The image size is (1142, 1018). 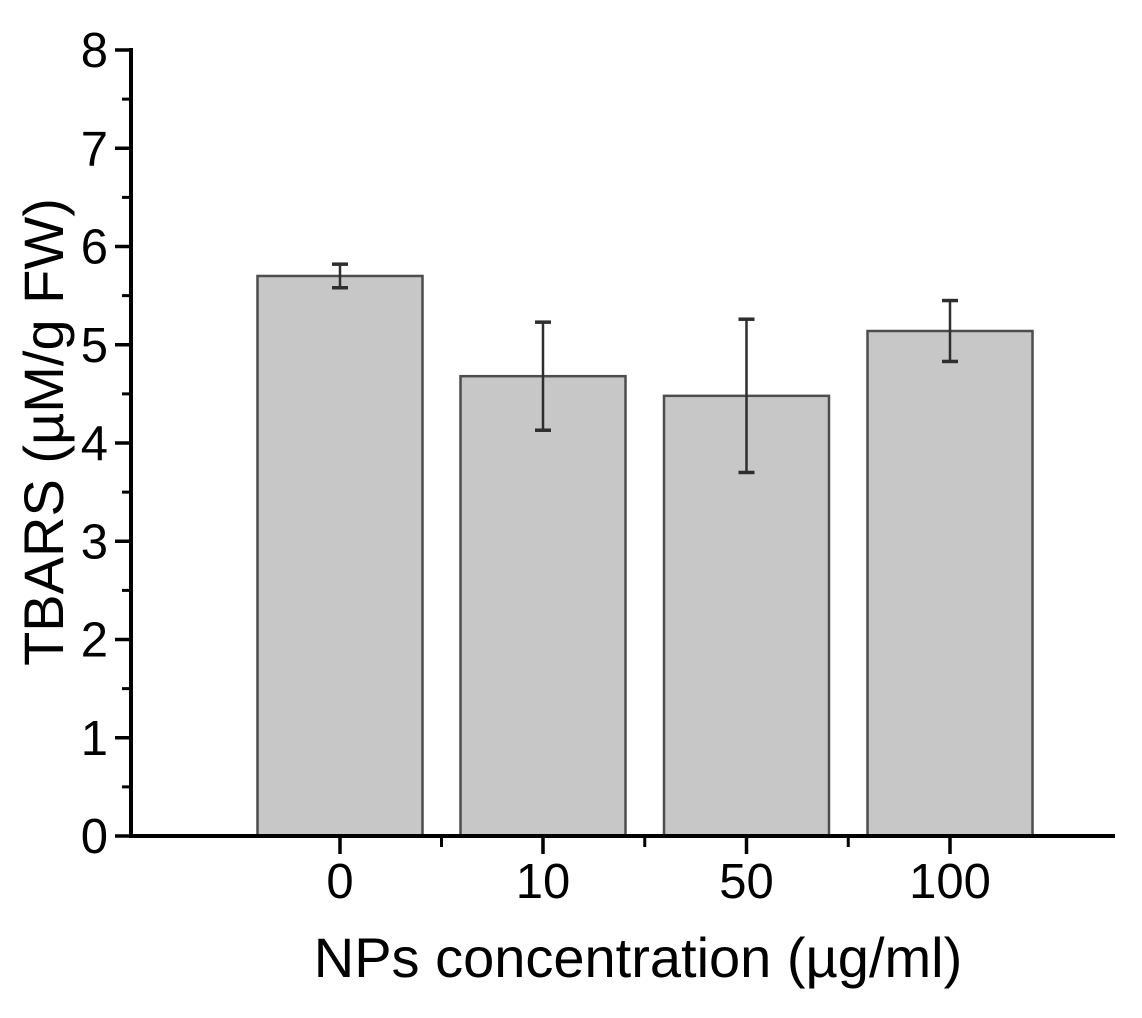 What do you see at coordinates (543, 882) in the screenshot?
I see `x-tick-label: 10` at bounding box center [543, 882].